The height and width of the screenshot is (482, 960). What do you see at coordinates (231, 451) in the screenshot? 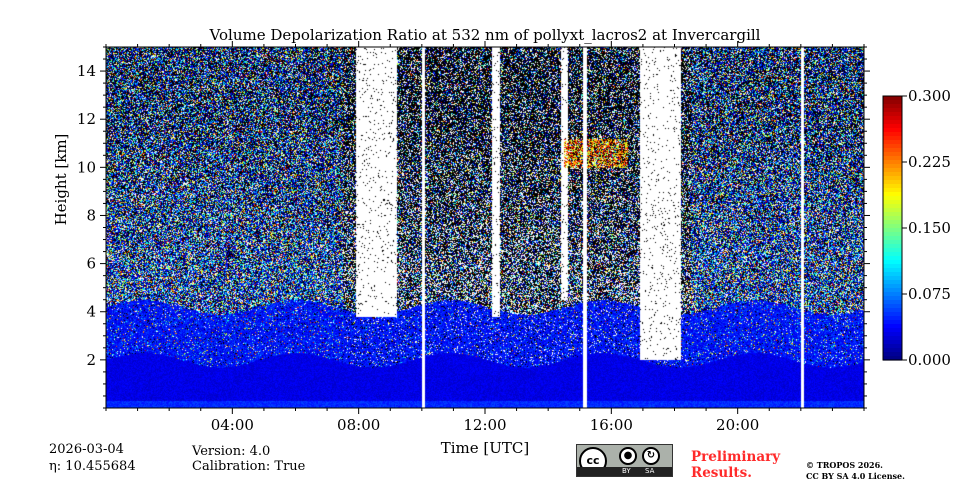
I see `version-label: Version: 4.0` at bounding box center [231, 451].